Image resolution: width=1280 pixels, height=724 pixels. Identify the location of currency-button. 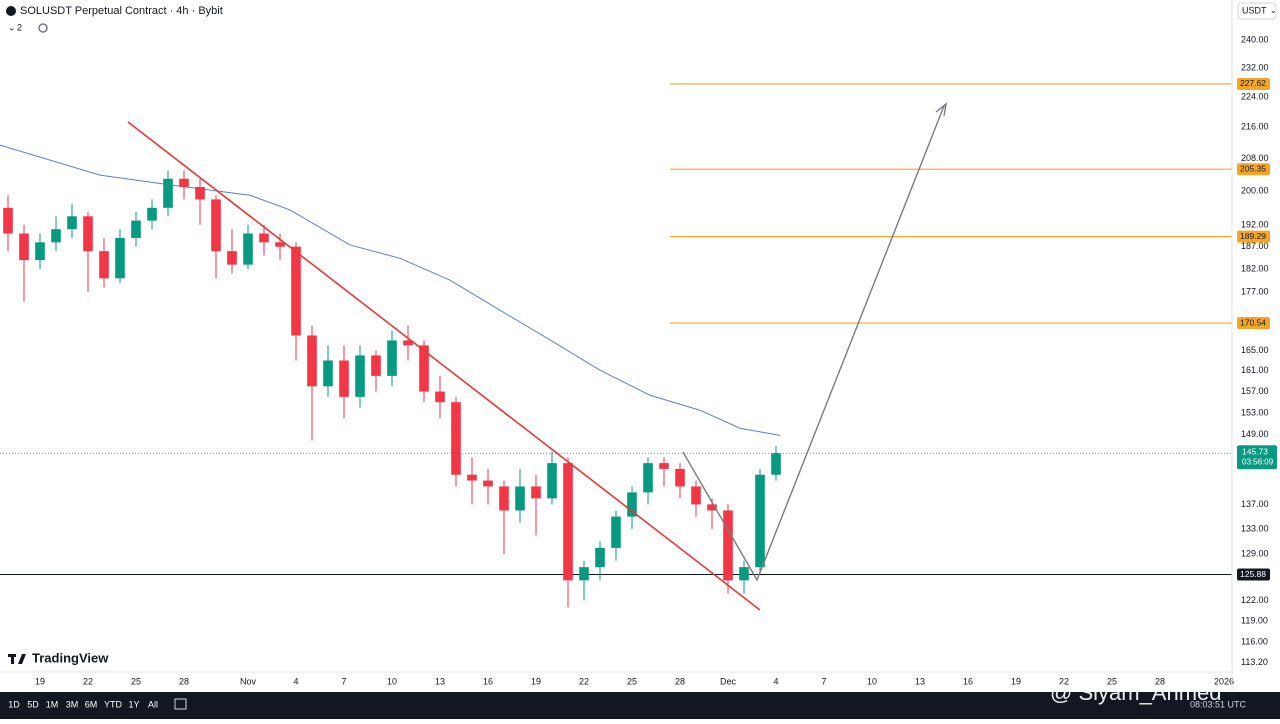
(1257, 11).